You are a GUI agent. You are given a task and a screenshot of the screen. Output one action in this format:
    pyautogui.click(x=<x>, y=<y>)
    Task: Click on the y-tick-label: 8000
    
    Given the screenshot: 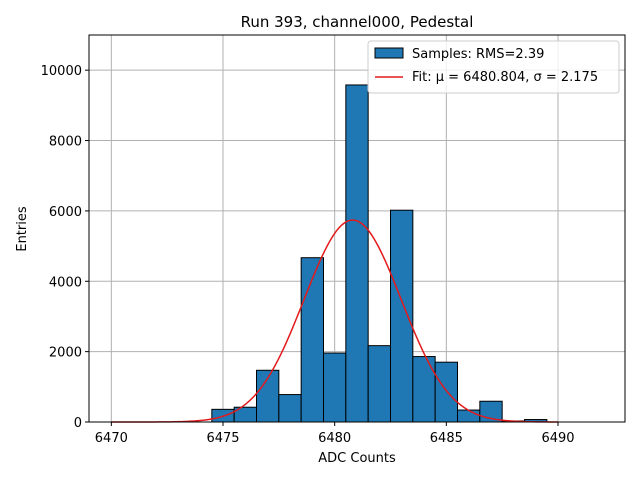 What is the action you would take?
    pyautogui.click(x=65, y=142)
    